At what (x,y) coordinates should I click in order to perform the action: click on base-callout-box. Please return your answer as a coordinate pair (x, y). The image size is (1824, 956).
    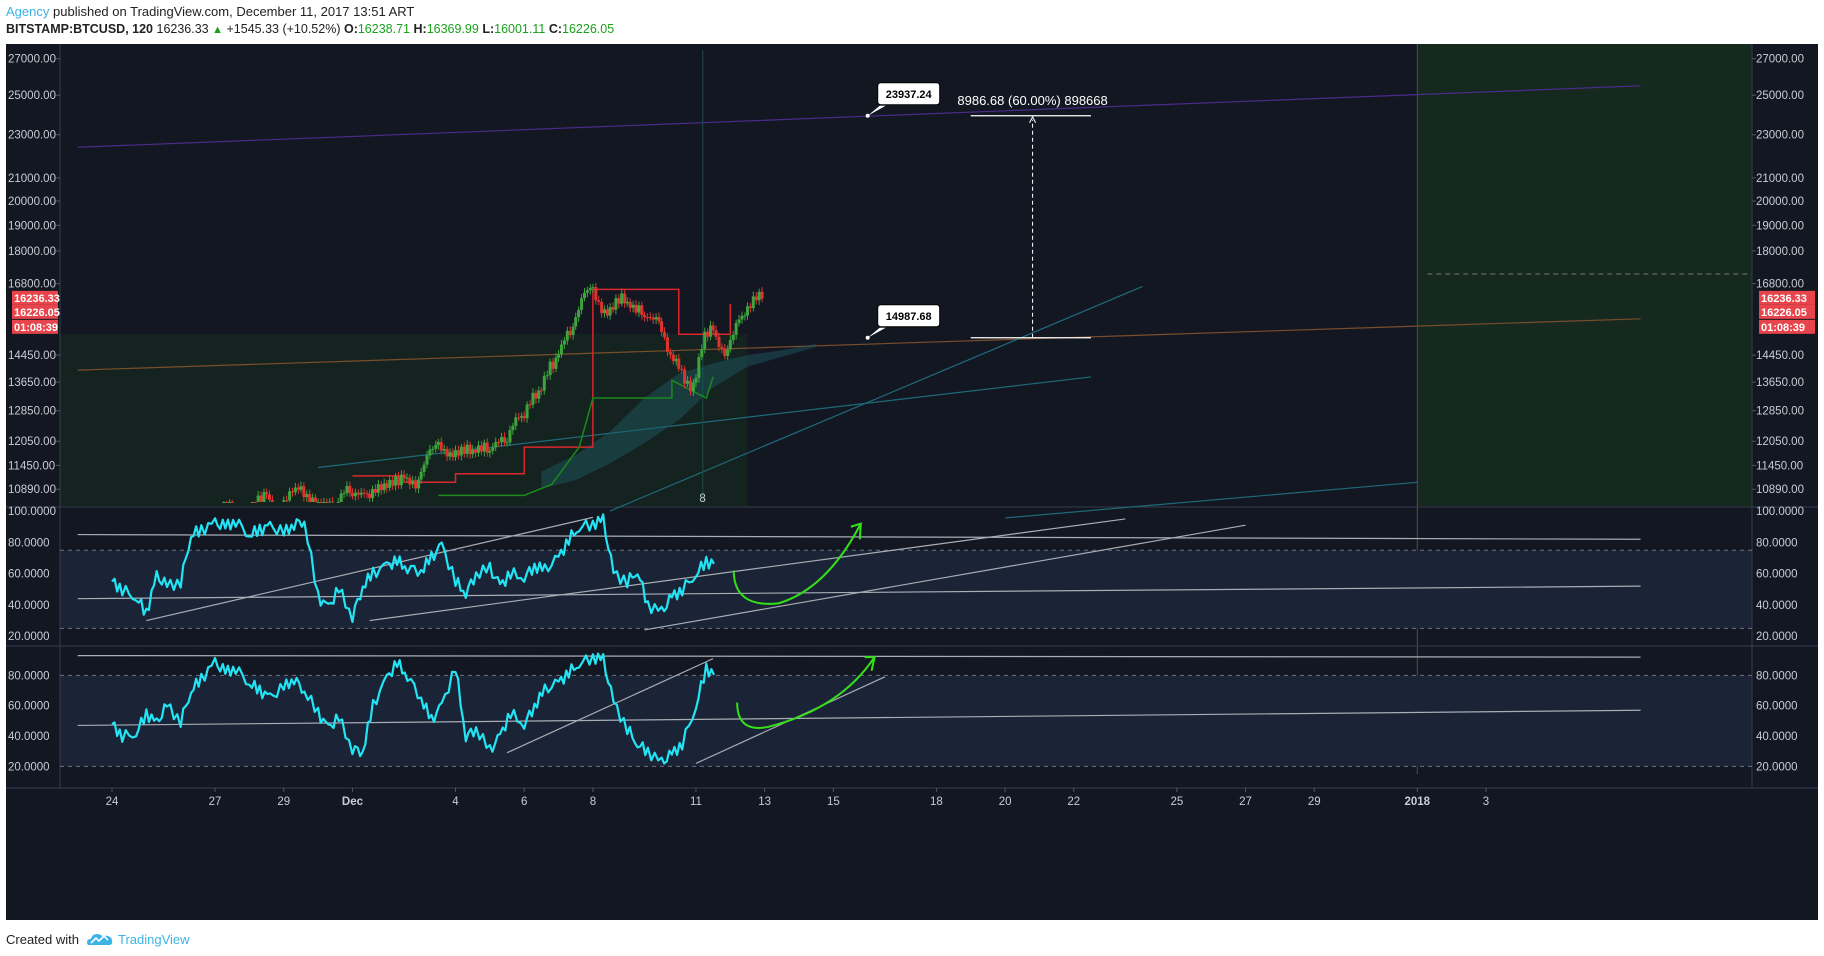
    Looking at the image, I should click on (909, 316).